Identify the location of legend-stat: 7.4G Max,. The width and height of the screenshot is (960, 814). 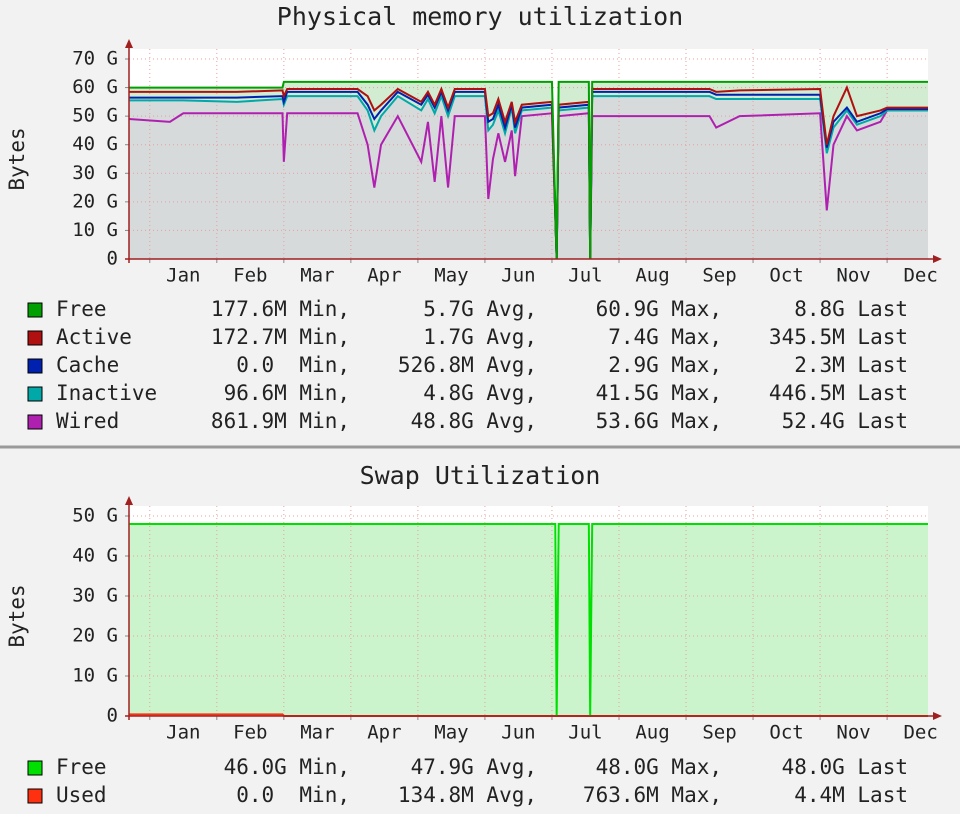
(665, 337).